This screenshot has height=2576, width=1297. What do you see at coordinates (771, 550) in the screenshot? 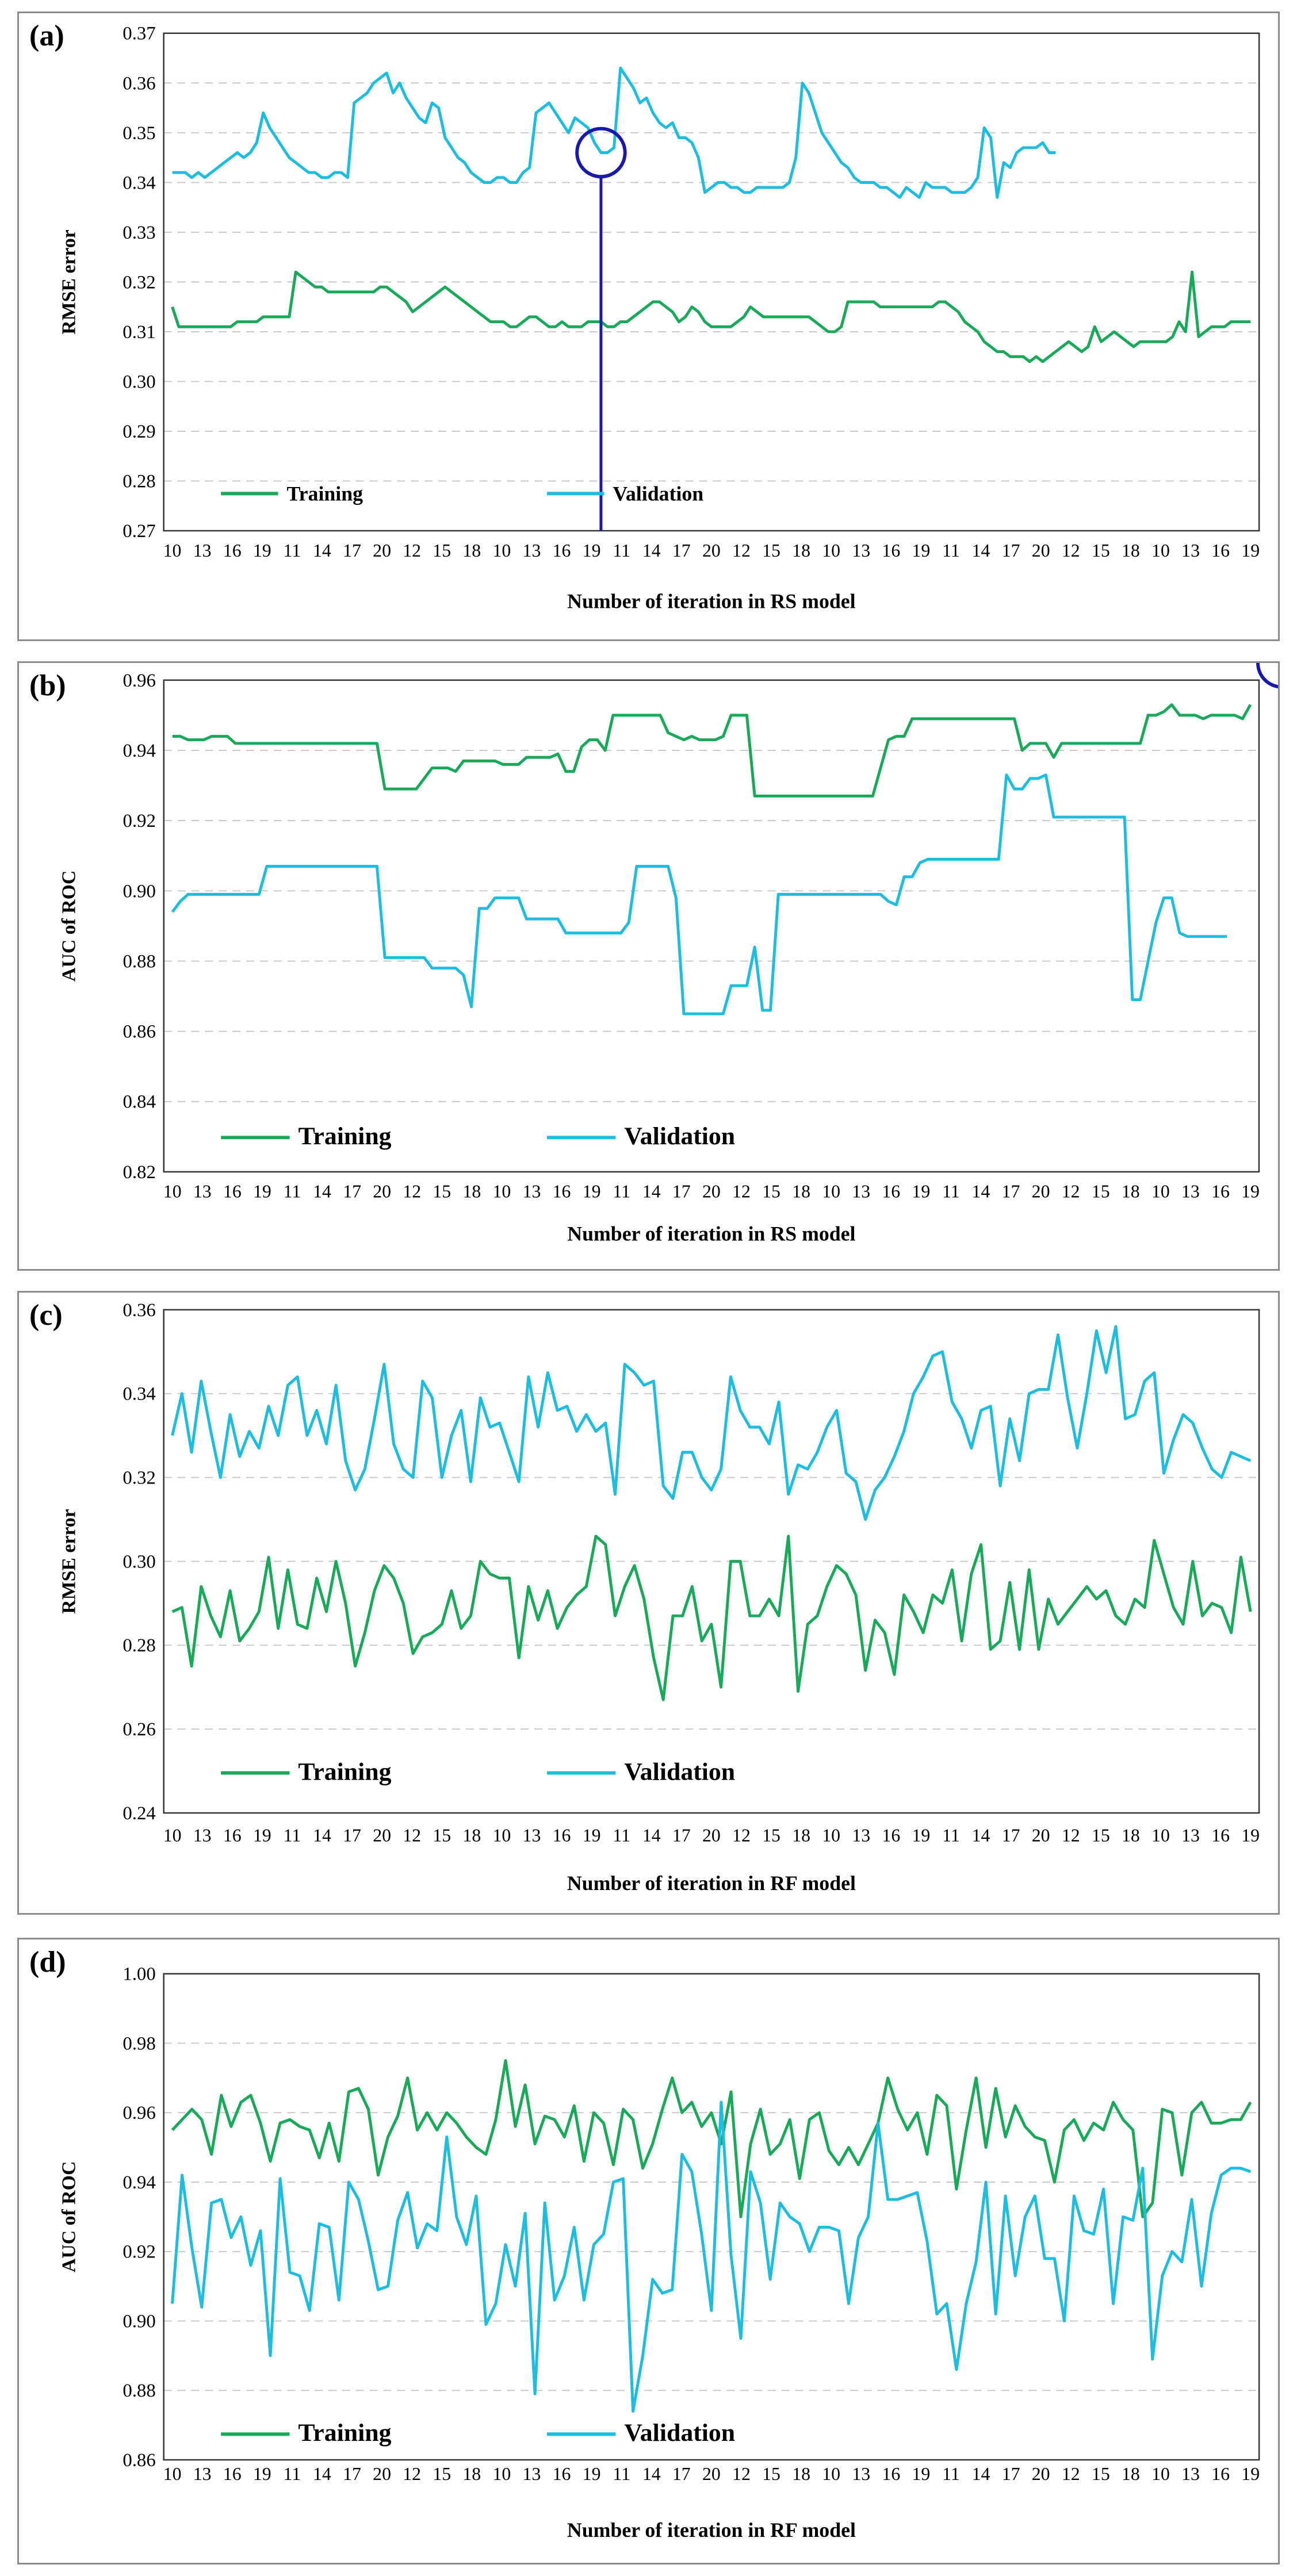
I see `x-tick-label-a-20: 15` at bounding box center [771, 550].